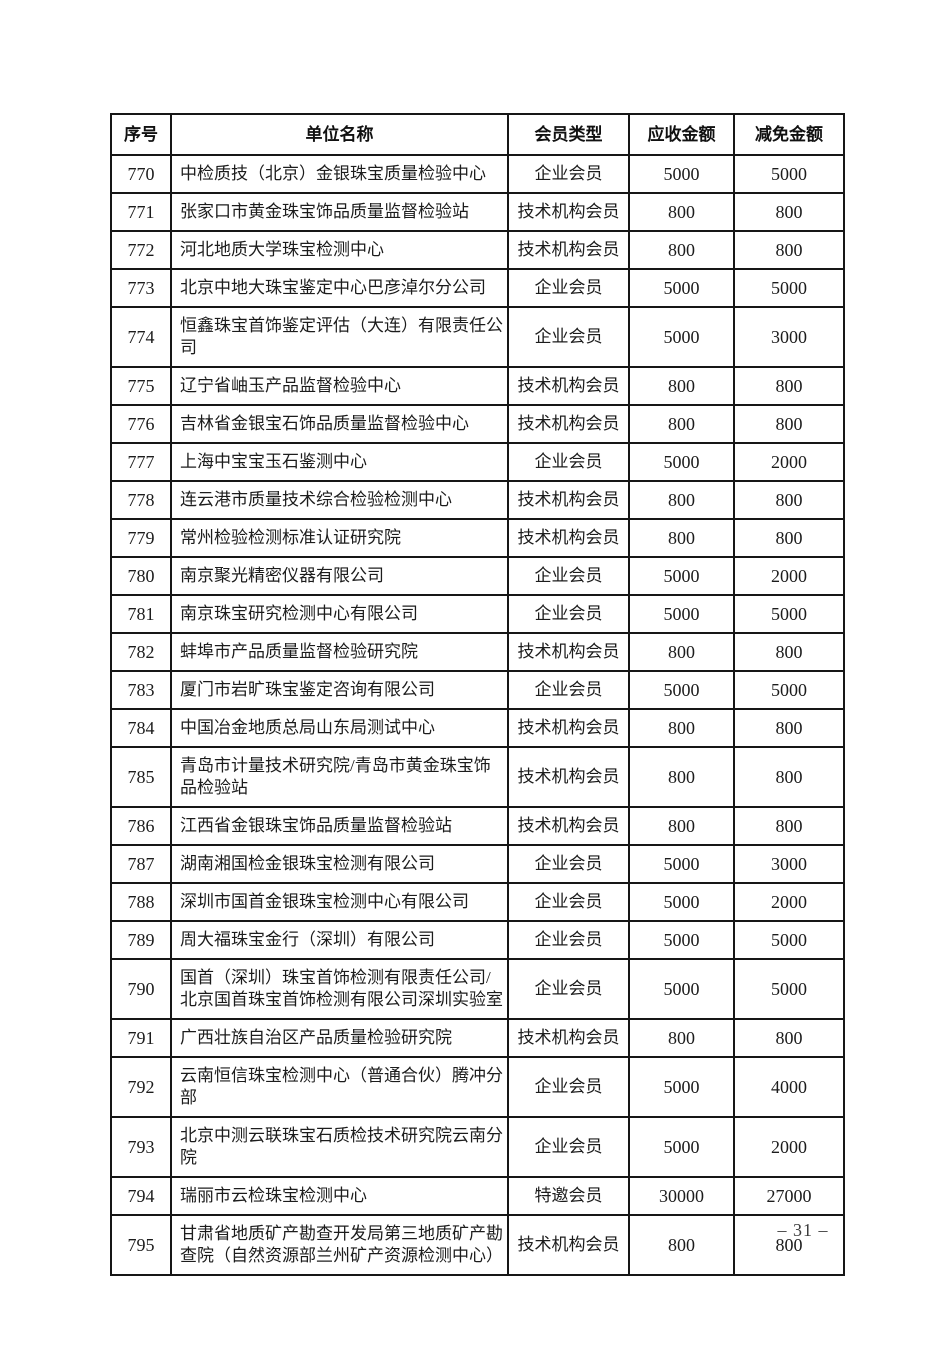  What do you see at coordinates (141, 134) in the screenshot?
I see `column-header-serial: 序号` at bounding box center [141, 134].